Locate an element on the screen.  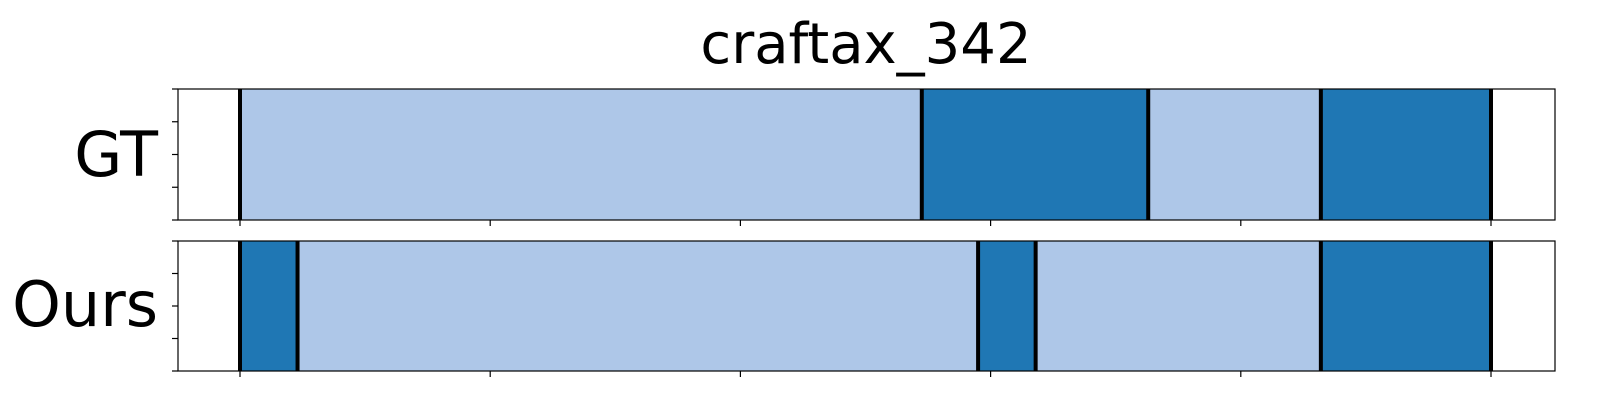
row-label-1: Ours is located at coordinates (85, 304).